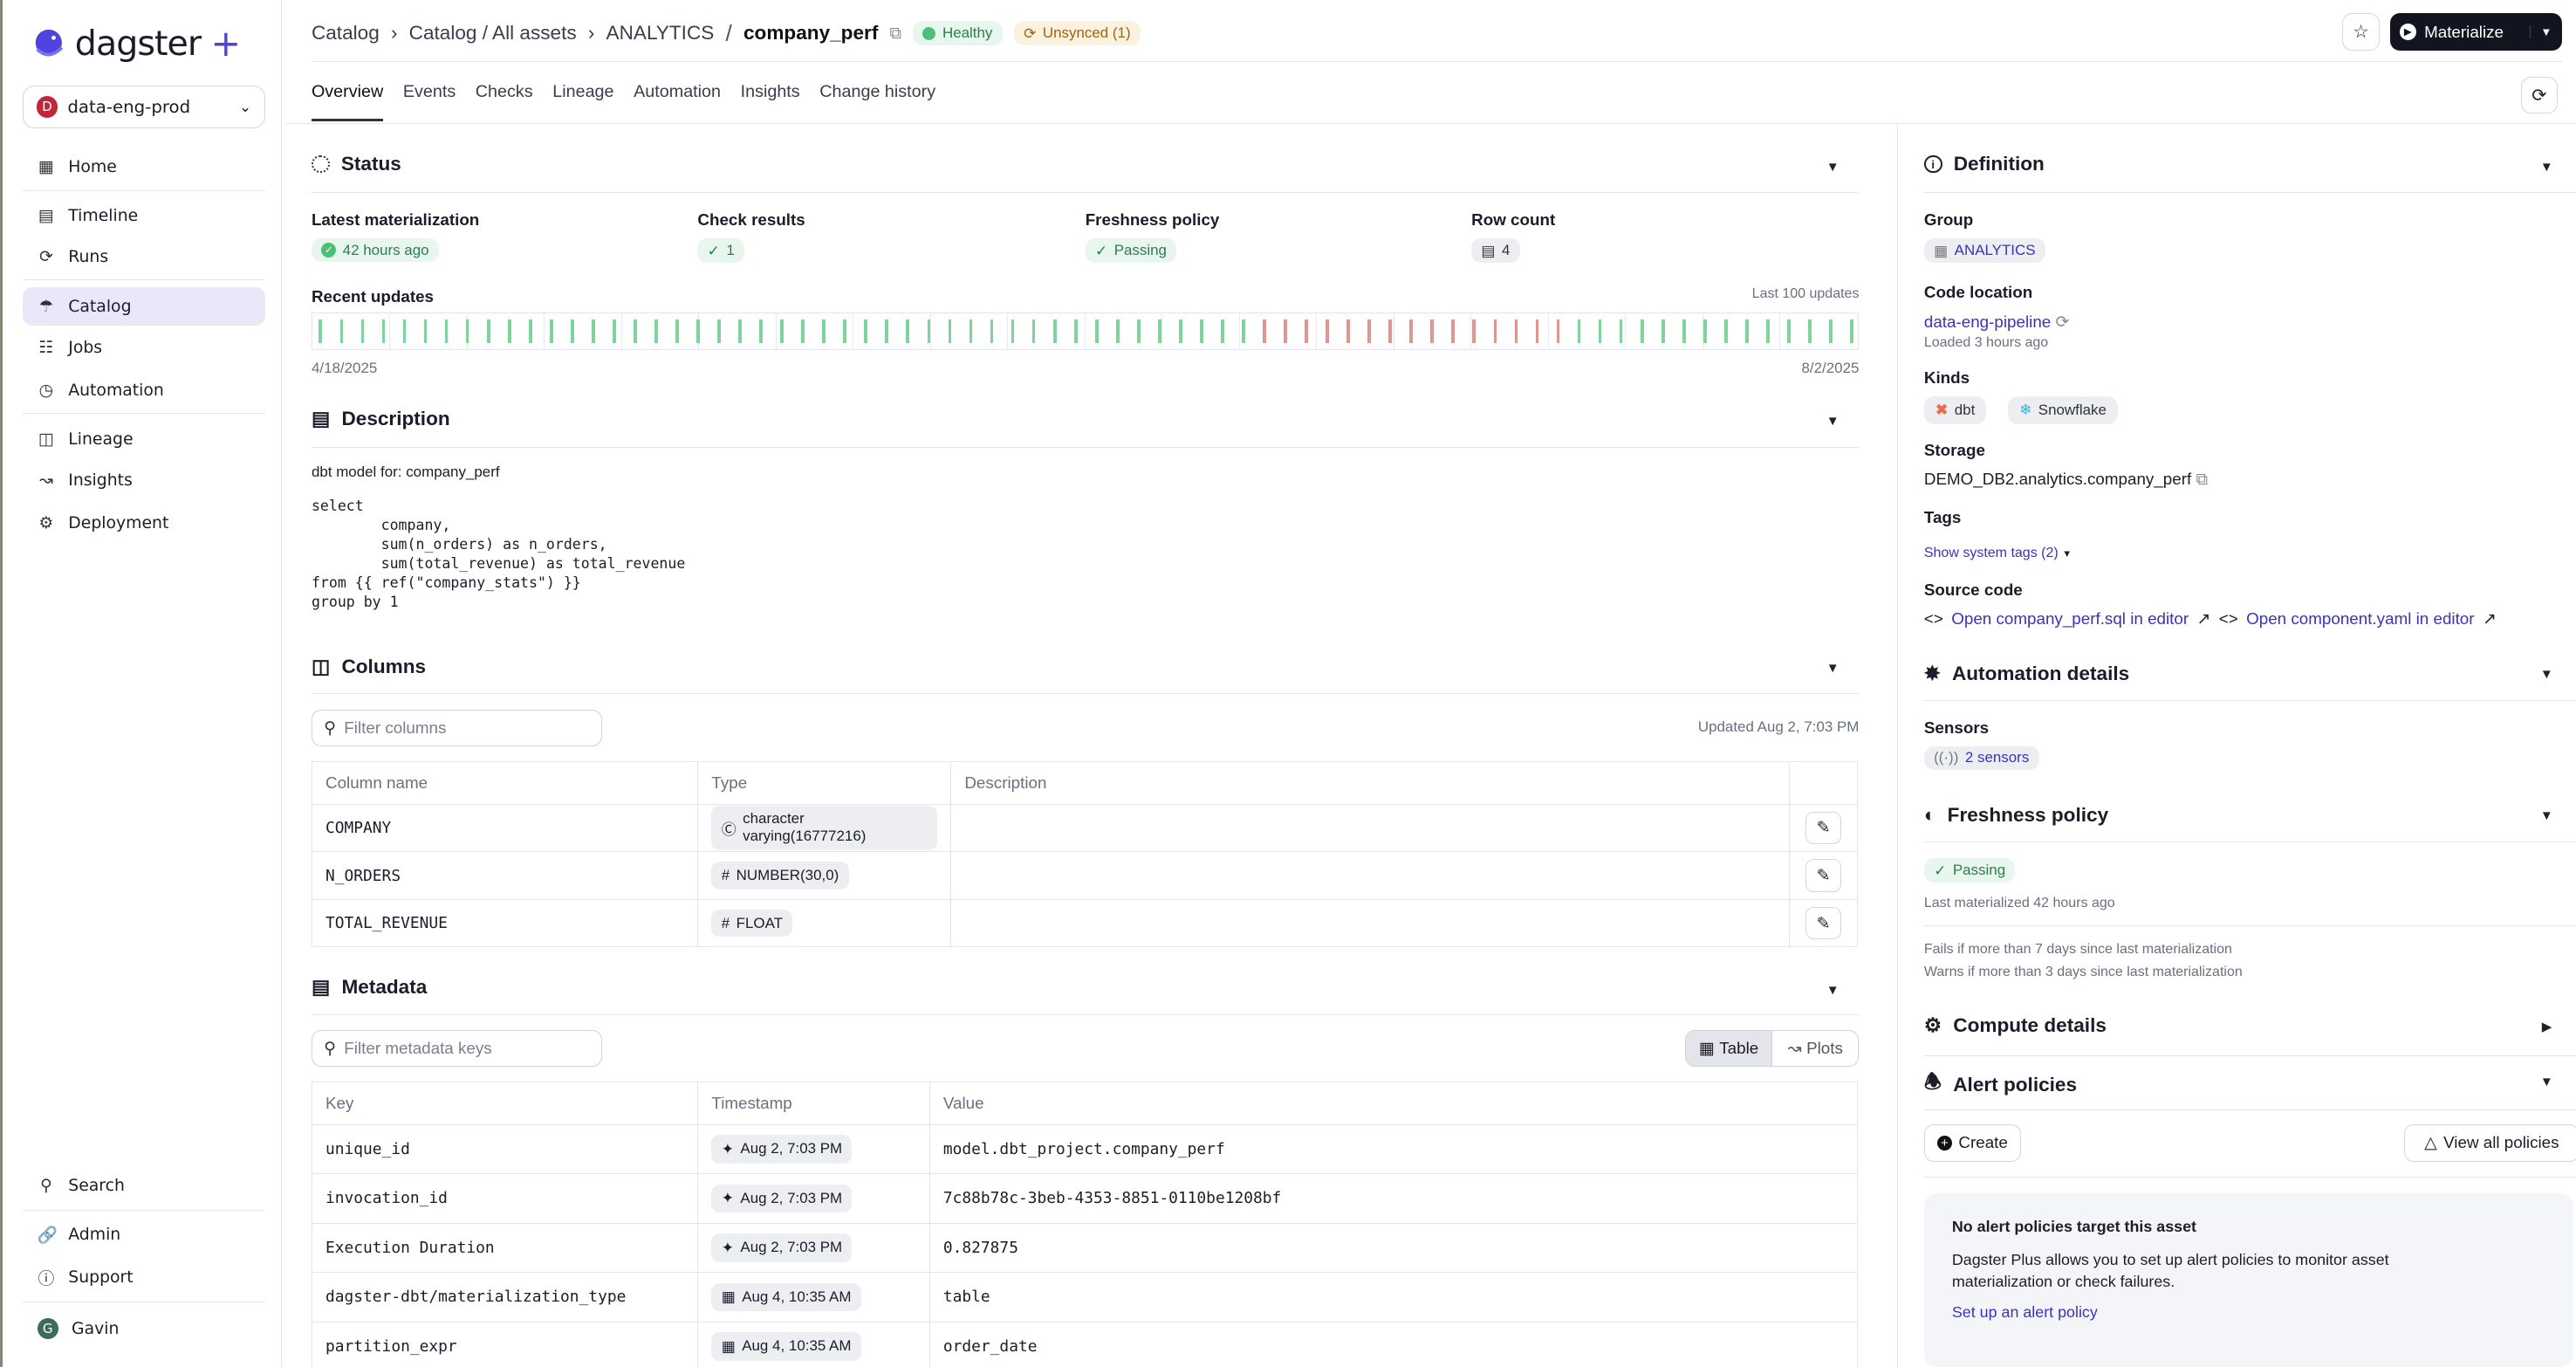 Image resolution: width=2576 pixels, height=1367 pixels. I want to click on show-system-tags-toggle: Show system tags (2) ▼, so click(1998, 553).